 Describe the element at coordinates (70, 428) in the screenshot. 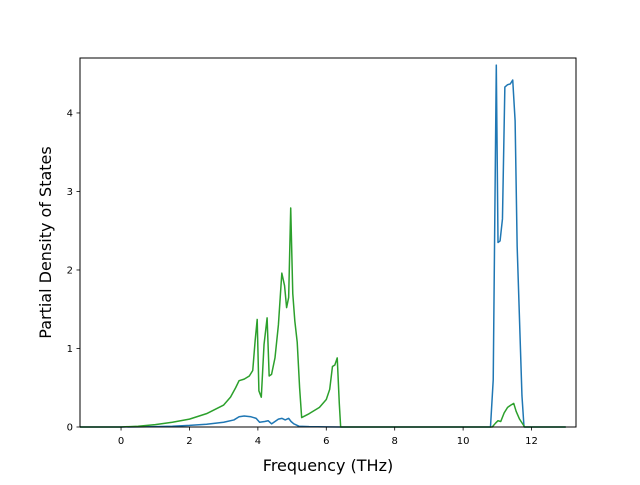

I see `y-tick-label: 0` at that location.